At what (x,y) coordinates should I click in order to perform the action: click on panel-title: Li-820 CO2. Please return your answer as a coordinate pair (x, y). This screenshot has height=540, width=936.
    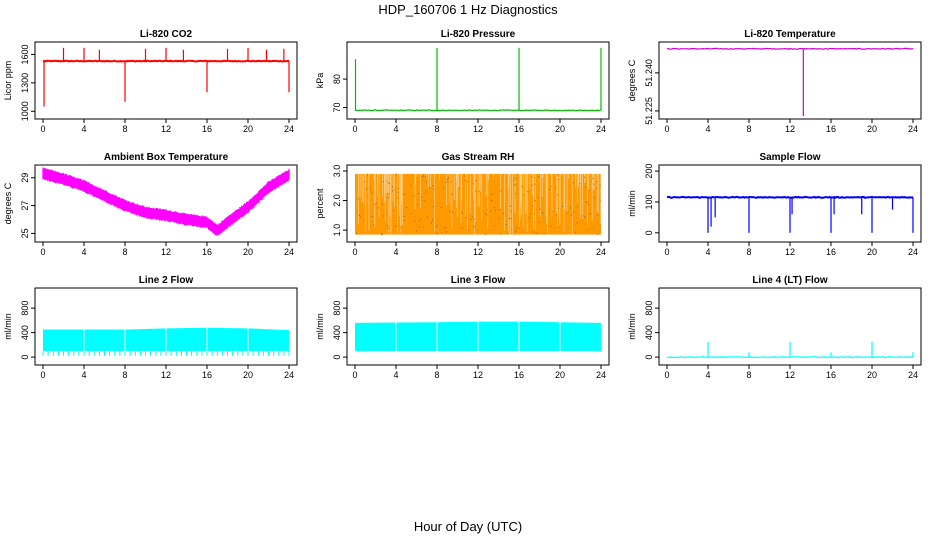
    Looking at the image, I should click on (166, 34).